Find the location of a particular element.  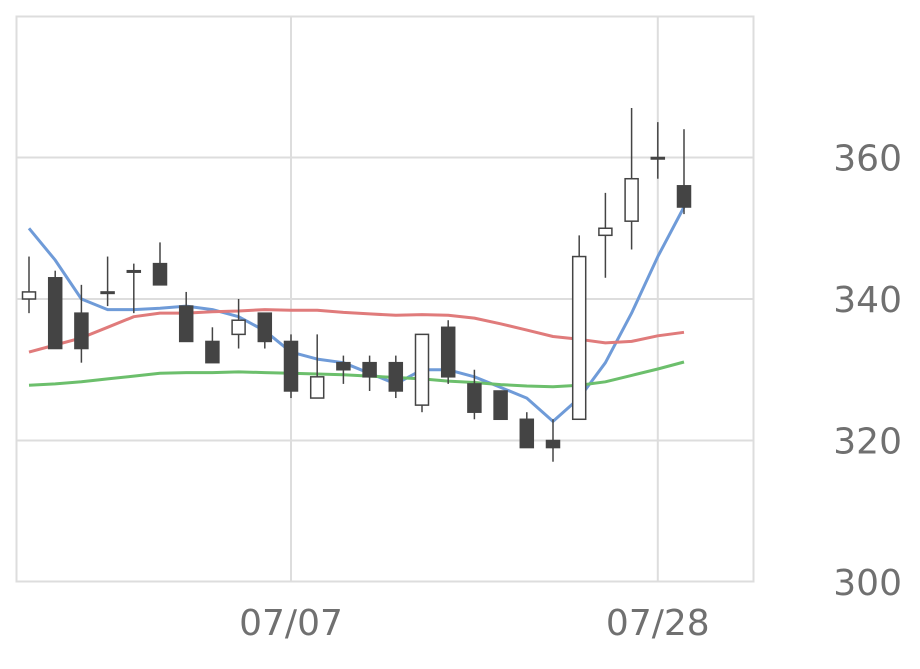

x-tick-label: 07/28 is located at coordinates (658, 623).